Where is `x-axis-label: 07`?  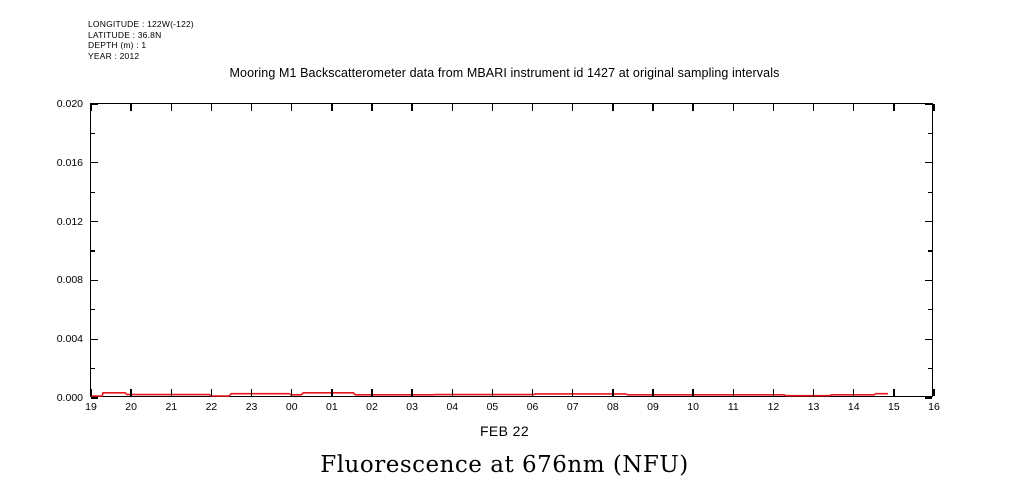 x-axis-label: 07 is located at coordinates (572, 407).